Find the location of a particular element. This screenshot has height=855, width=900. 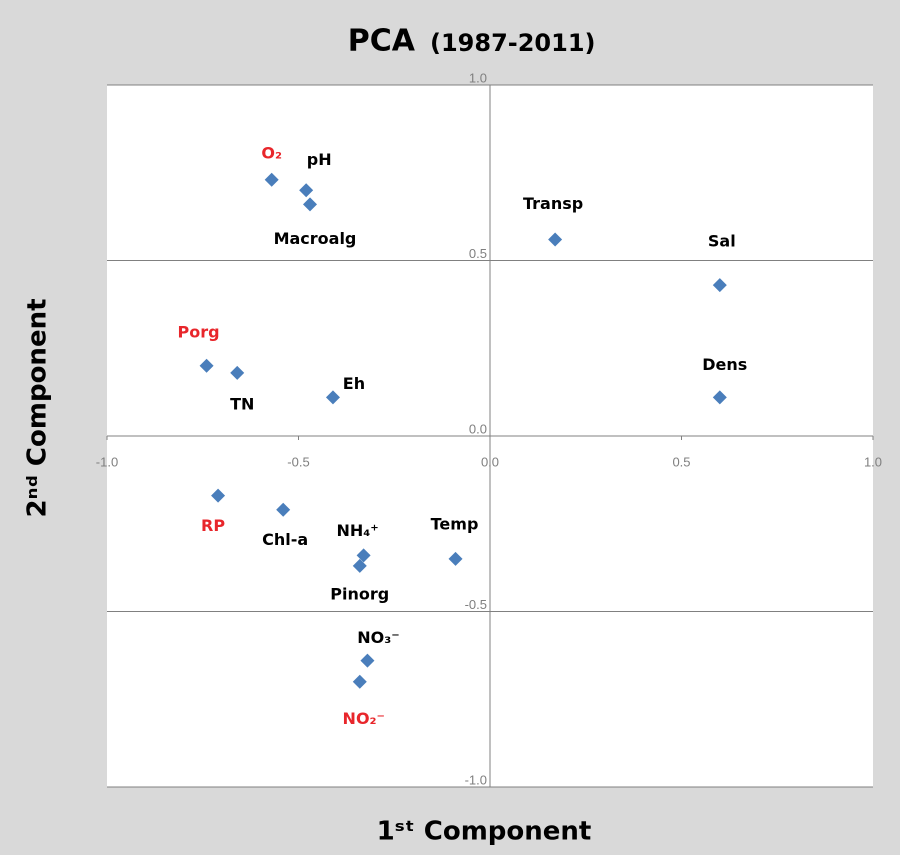

point-label: Pinorg is located at coordinates (359, 593).